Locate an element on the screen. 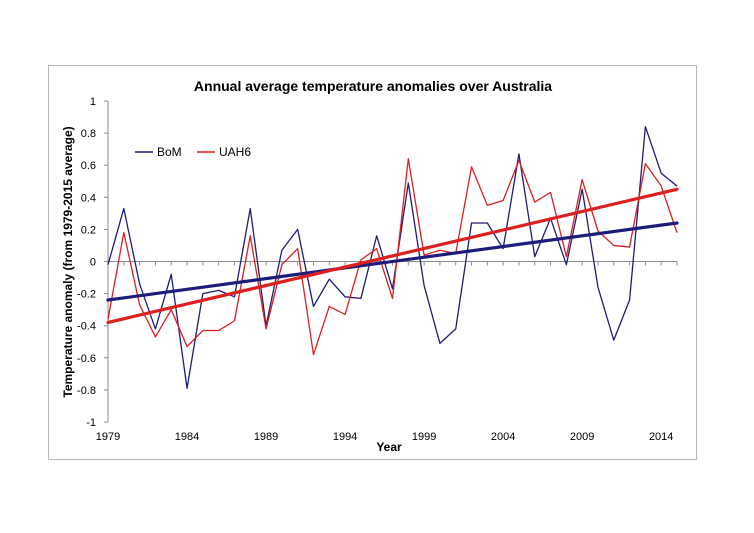 The width and height of the screenshot is (754, 533). legend-label-uah6: UAH6 is located at coordinates (235, 152).